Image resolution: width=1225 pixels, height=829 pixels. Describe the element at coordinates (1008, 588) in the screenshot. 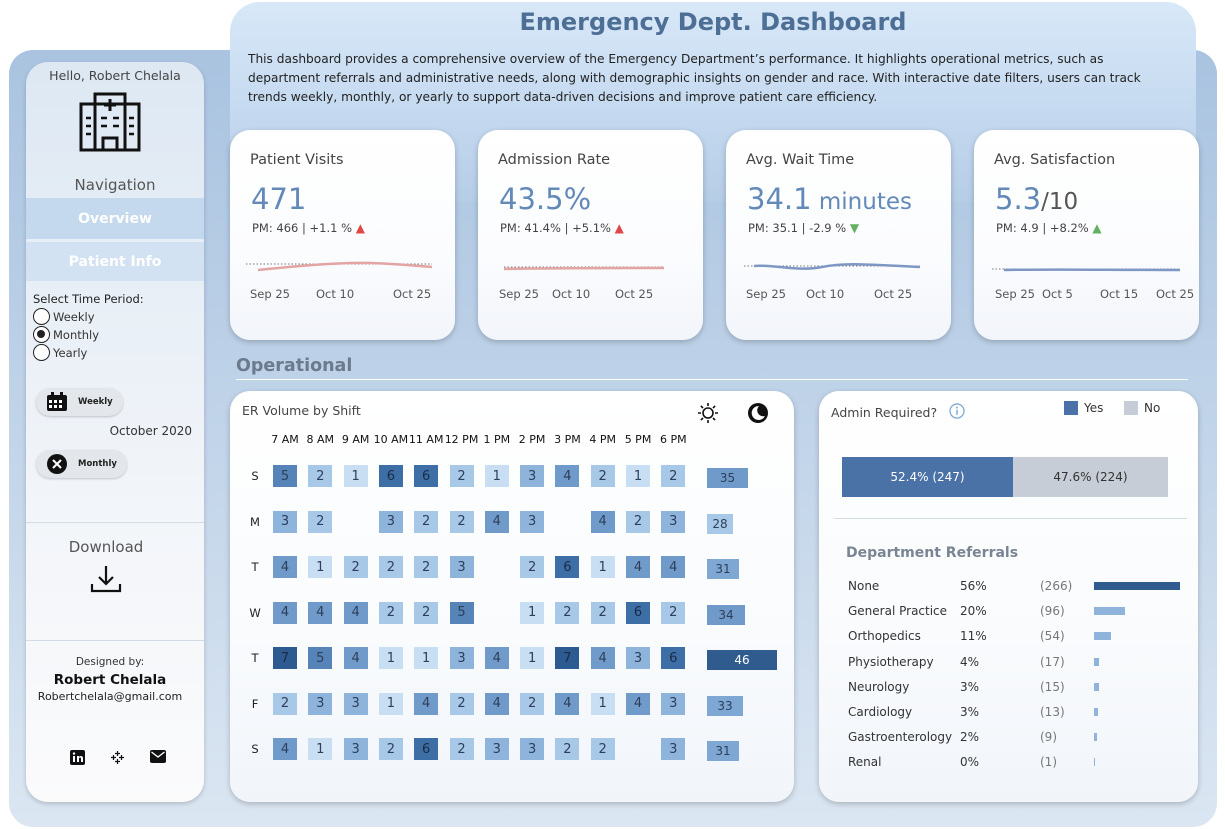

I see `referral-row: None 56% (266)` at that location.